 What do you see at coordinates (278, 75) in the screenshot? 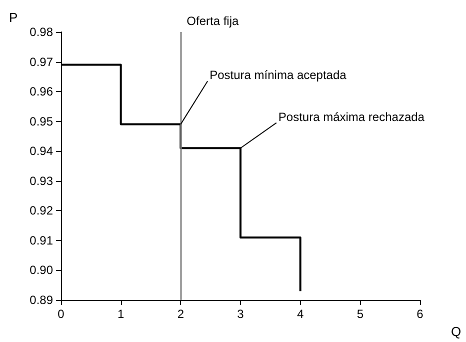
I see `annotation: Postura mínima aceptada` at bounding box center [278, 75].